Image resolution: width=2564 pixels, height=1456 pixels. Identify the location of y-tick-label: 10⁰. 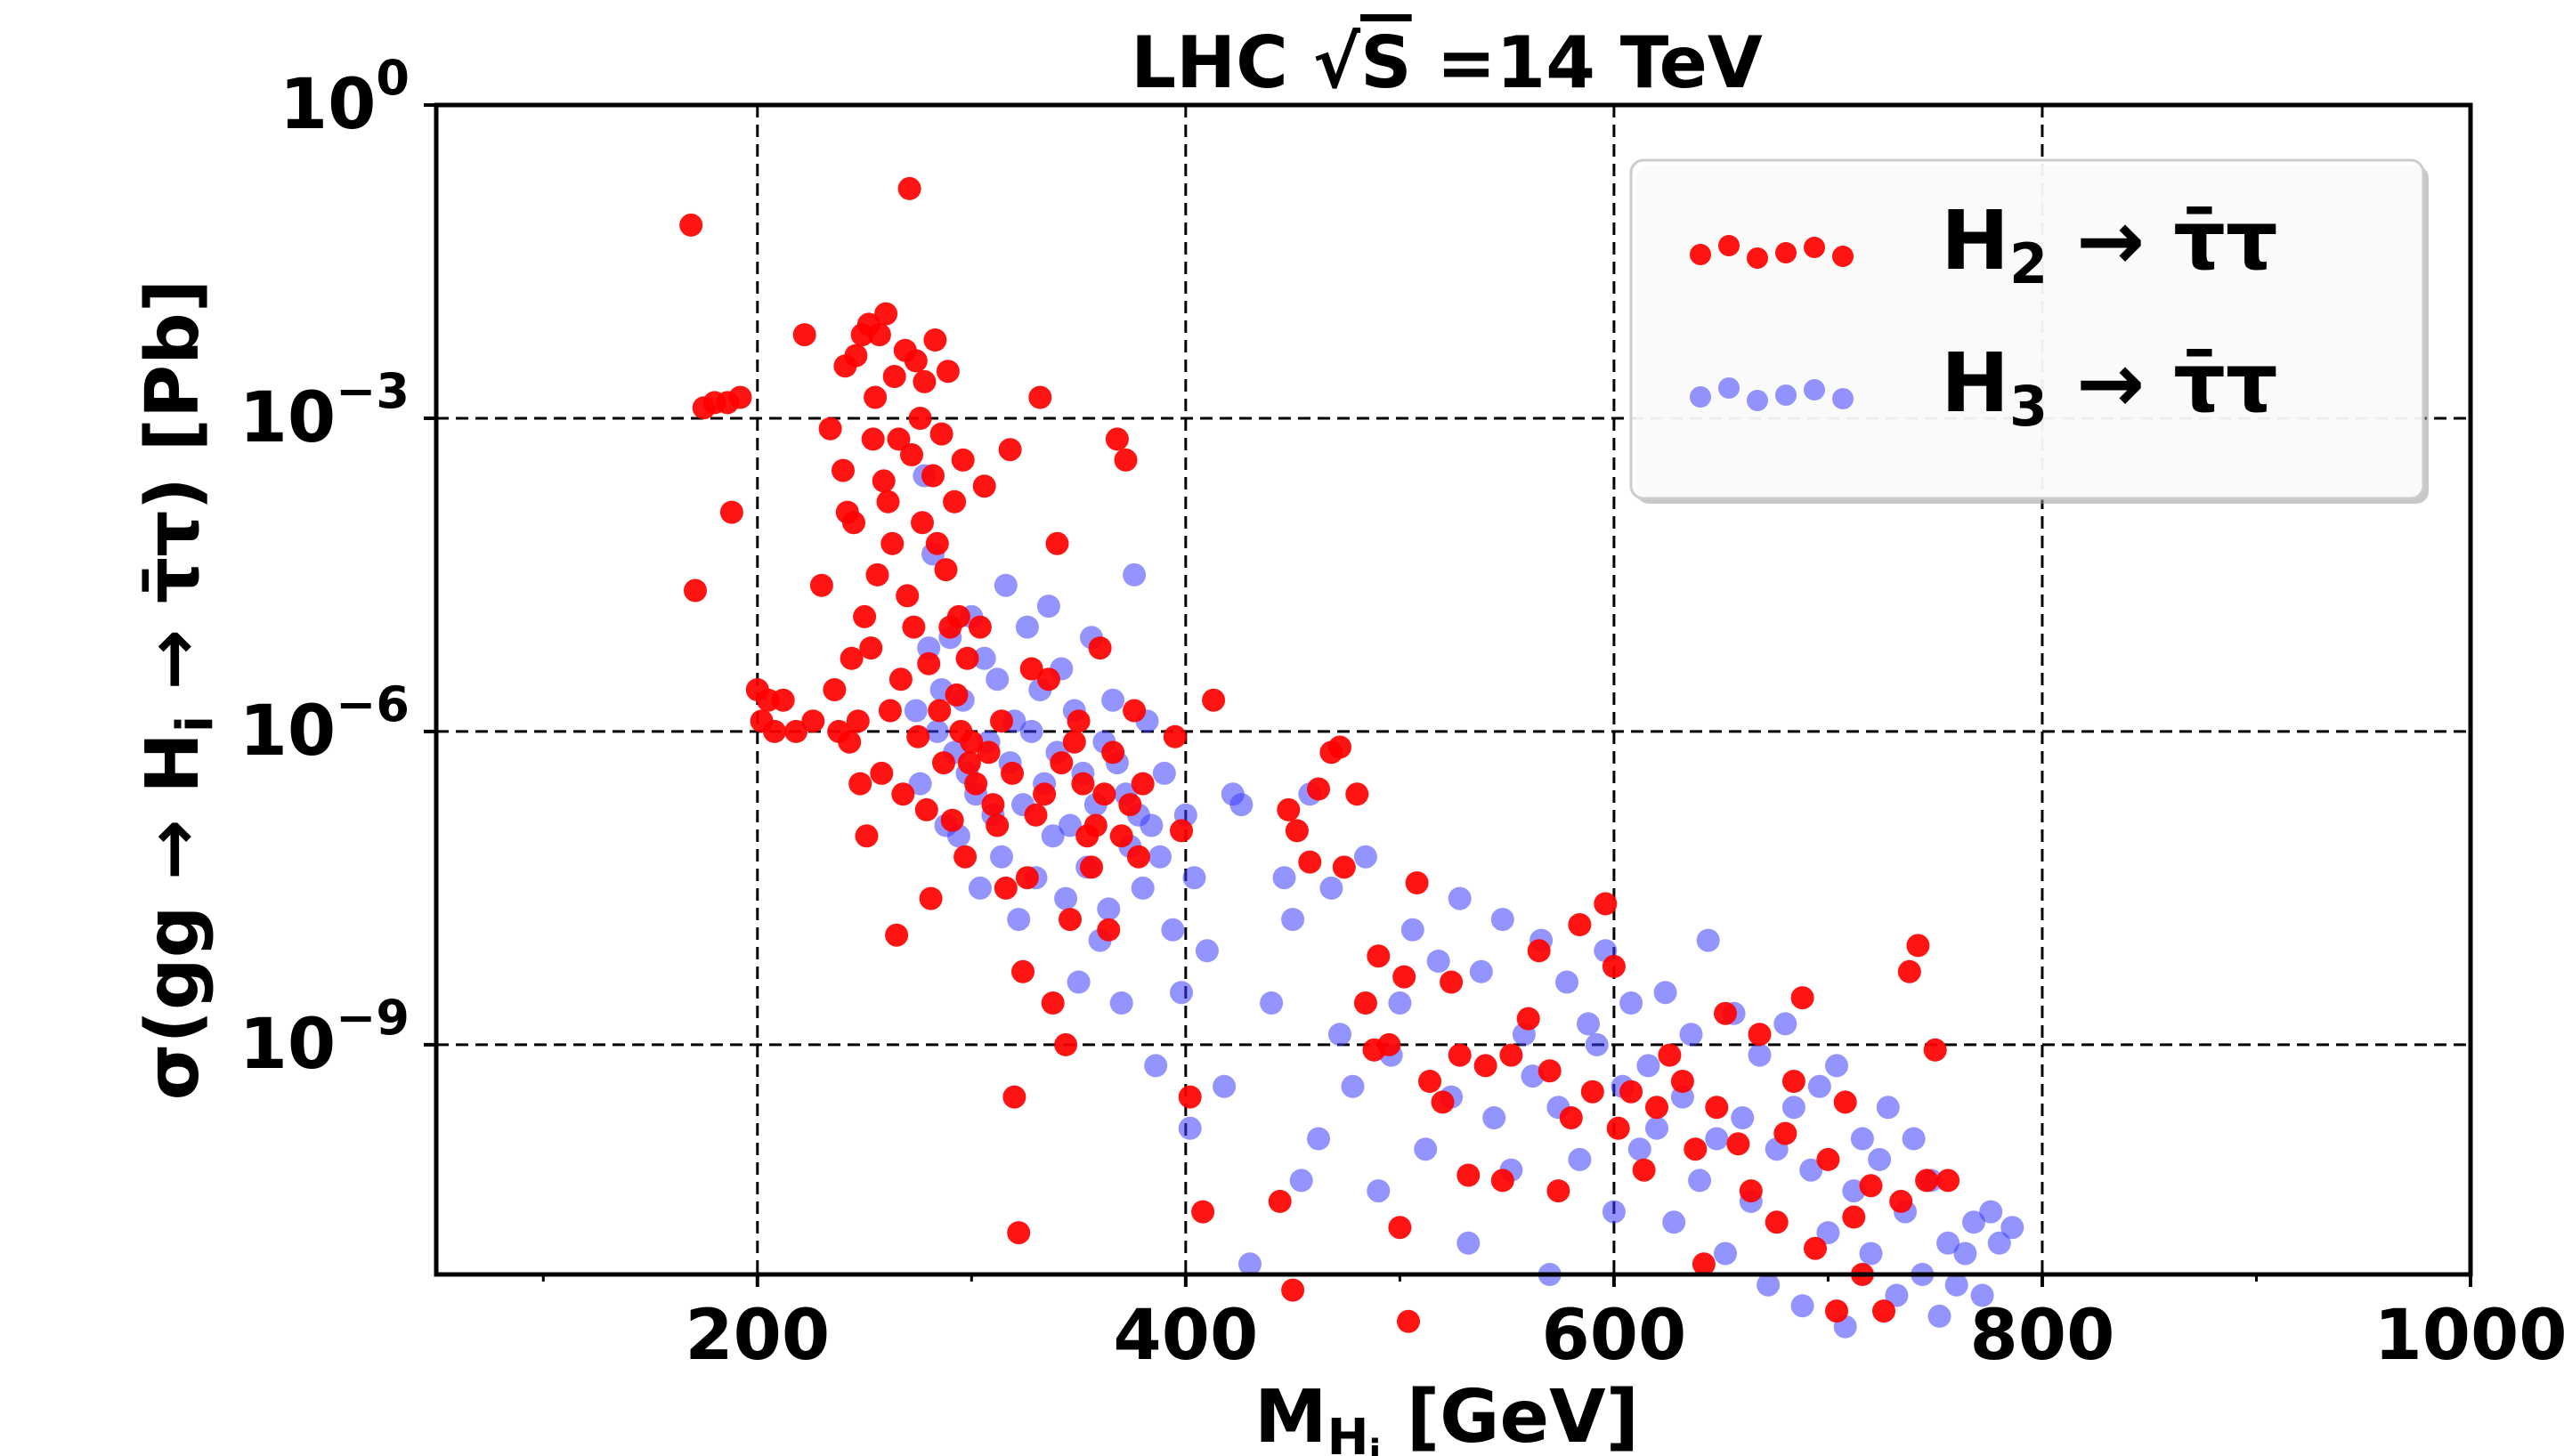
(345, 97).